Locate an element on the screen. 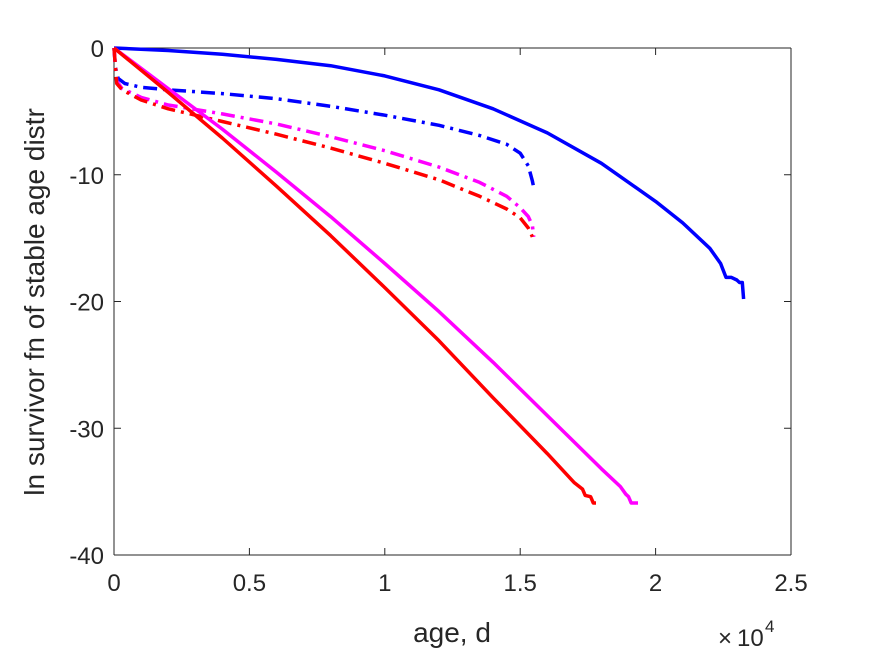 The image size is (875, 656). y-axis-label: ln survivor fn of stable age distr is located at coordinates (34, 302).